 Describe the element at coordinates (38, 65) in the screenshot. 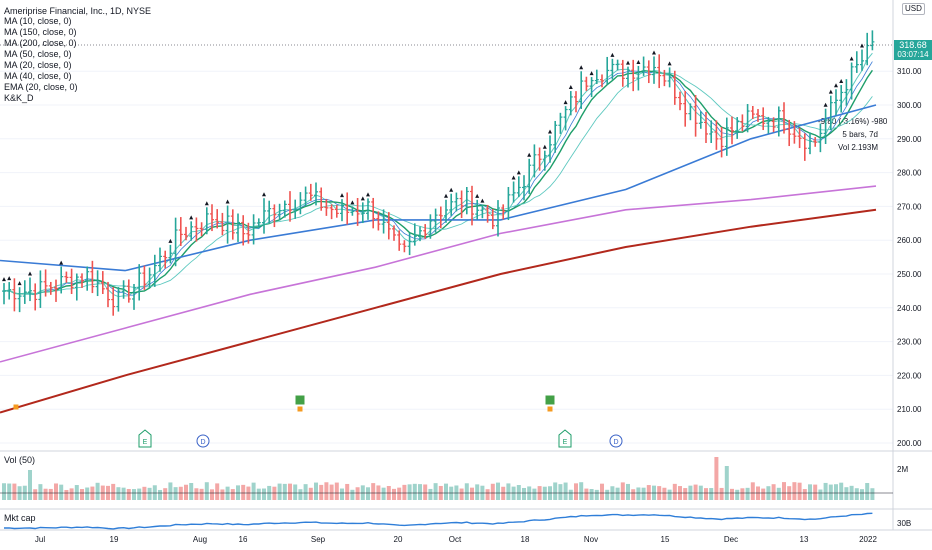

I see `study-ma20: MA (20, close, 0)` at that location.